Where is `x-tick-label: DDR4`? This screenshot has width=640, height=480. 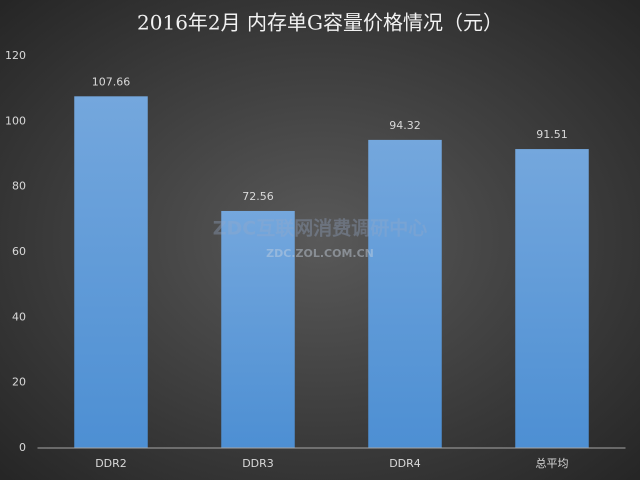
x-tick-label: DDR4 is located at coordinates (405, 463).